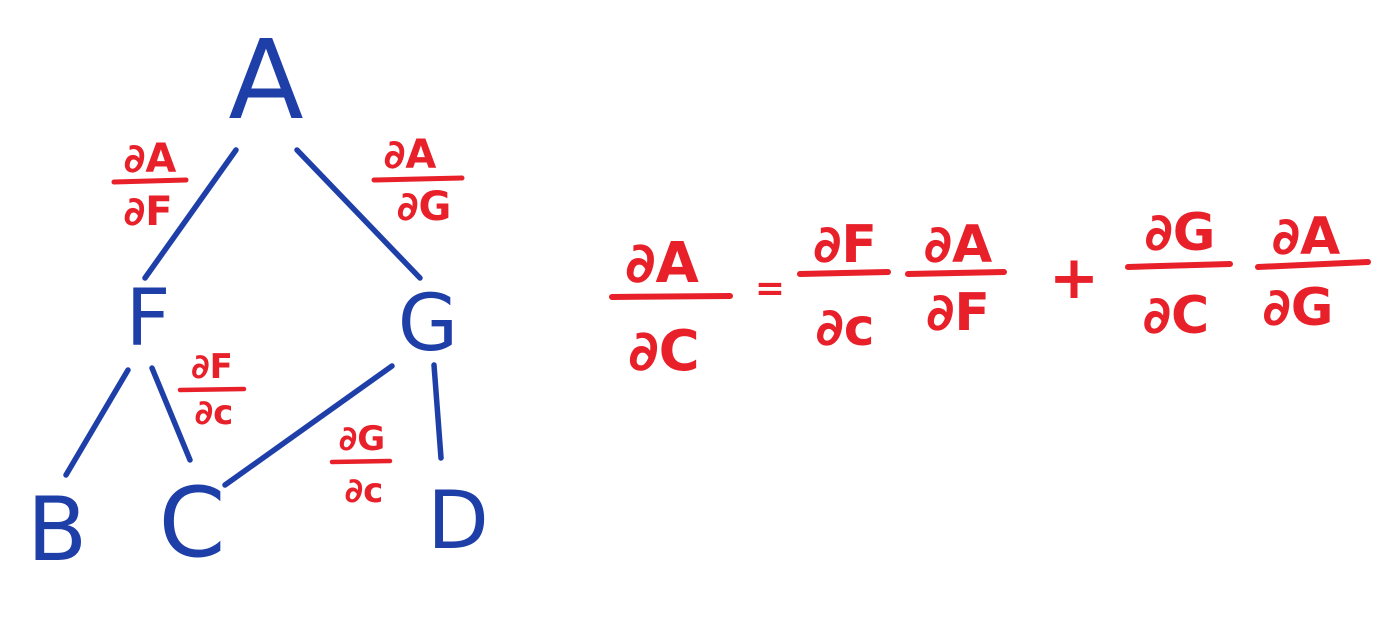 The image size is (1400, 619). Describe the element at coordinates (956, 273) in the screenshot. I see `term1-factor2-bar` at that location.